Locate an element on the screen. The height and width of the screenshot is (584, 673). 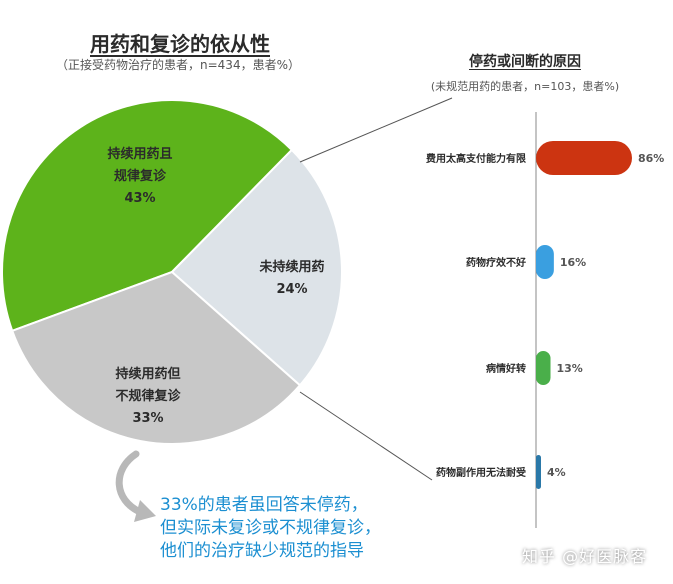
pie-slice-value: 33% is located at coordinates (147, 418).